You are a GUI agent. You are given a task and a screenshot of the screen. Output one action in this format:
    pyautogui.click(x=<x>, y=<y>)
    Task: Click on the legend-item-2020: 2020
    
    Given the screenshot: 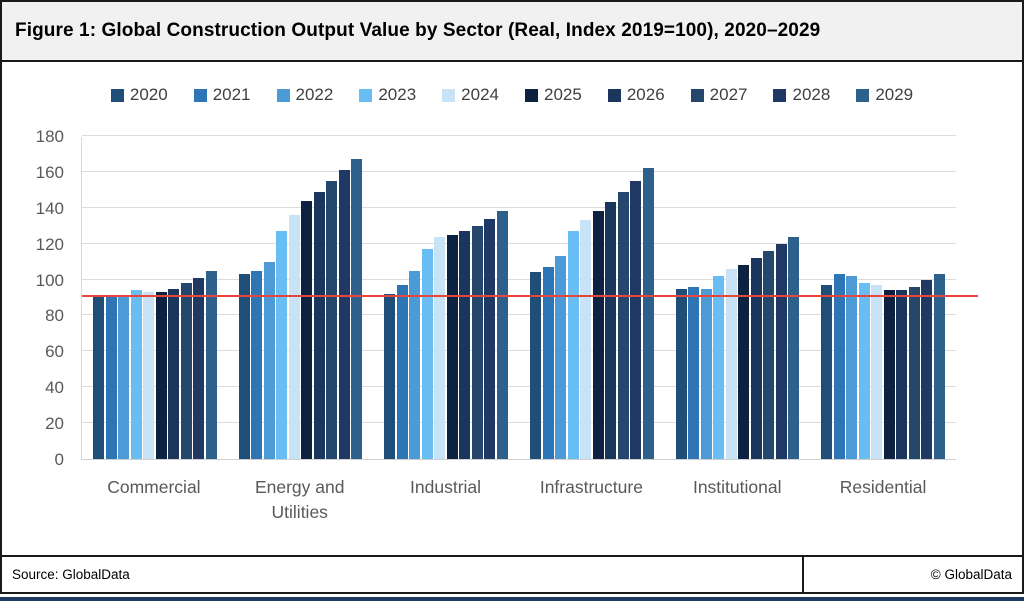 What is the action you would take?
    pyautogui.click(x=139, y=95)
    